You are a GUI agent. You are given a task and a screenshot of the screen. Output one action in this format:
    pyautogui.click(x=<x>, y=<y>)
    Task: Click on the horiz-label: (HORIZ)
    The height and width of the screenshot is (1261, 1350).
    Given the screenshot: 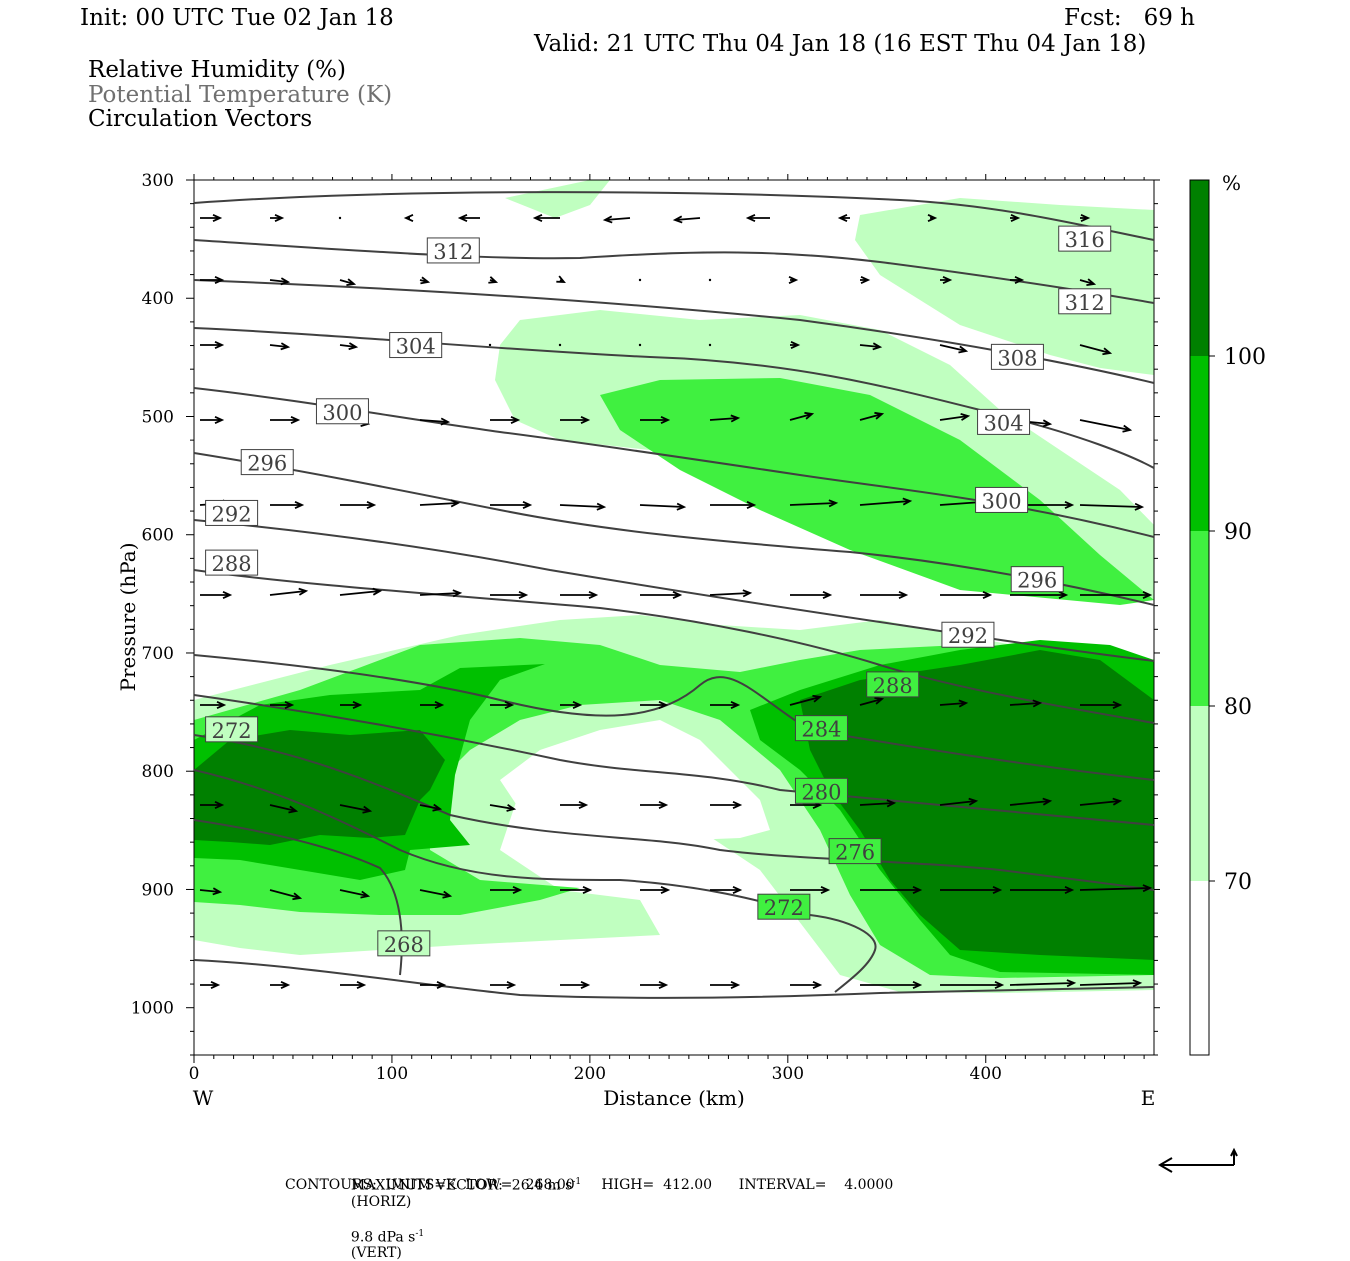 What is the action you would take?
    pyautogui.click(x=381, y=1201)
    